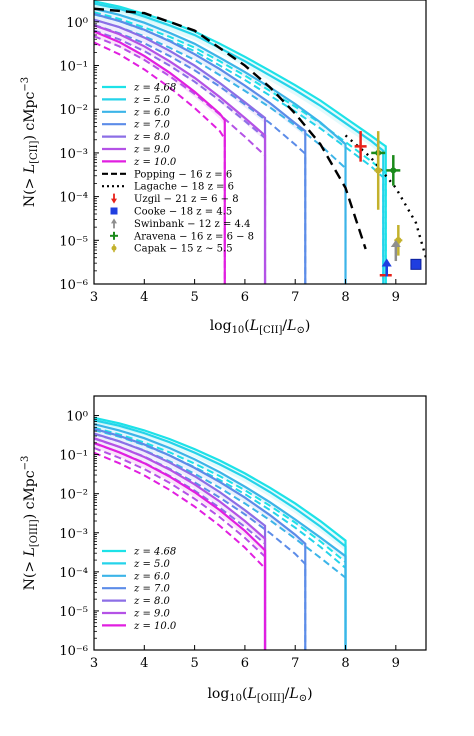 This screenshot has height=736, width=474. I want to click on cii-x-tick-label: 8, so click(345, 297).